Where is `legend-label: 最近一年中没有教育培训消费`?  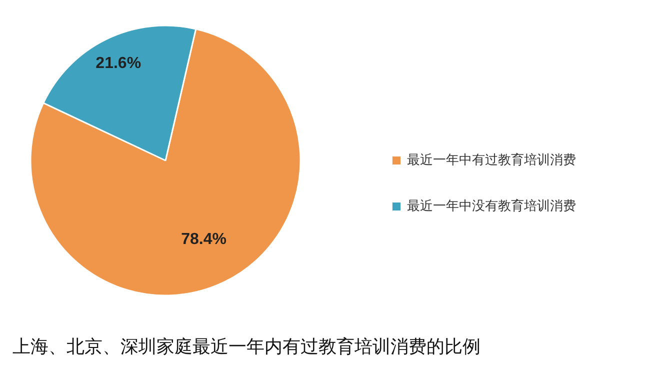 legend-label: 最近一年中没有教育培训消费 is located at coordinates (491, 206).